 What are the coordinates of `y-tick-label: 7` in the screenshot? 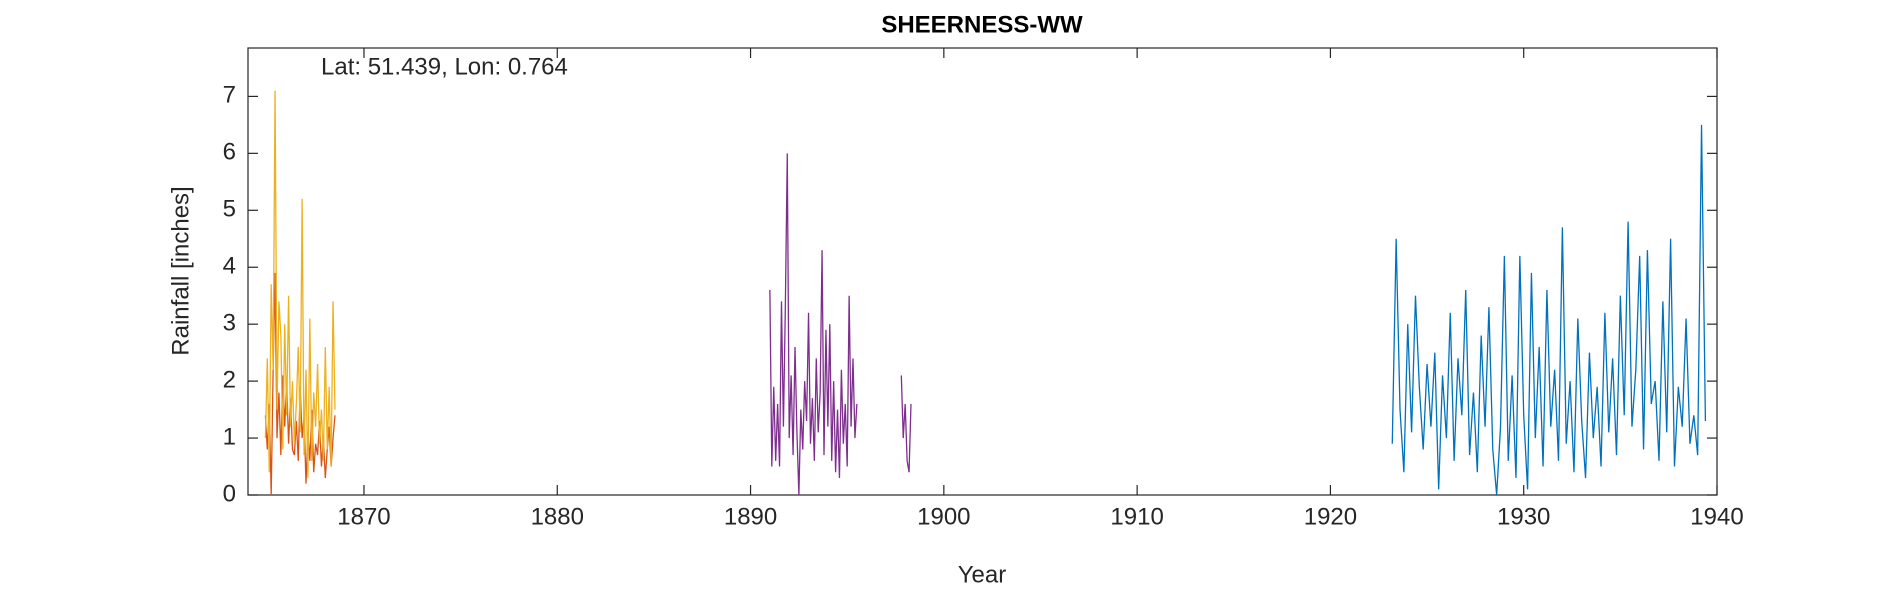 It's located at (229, 95).